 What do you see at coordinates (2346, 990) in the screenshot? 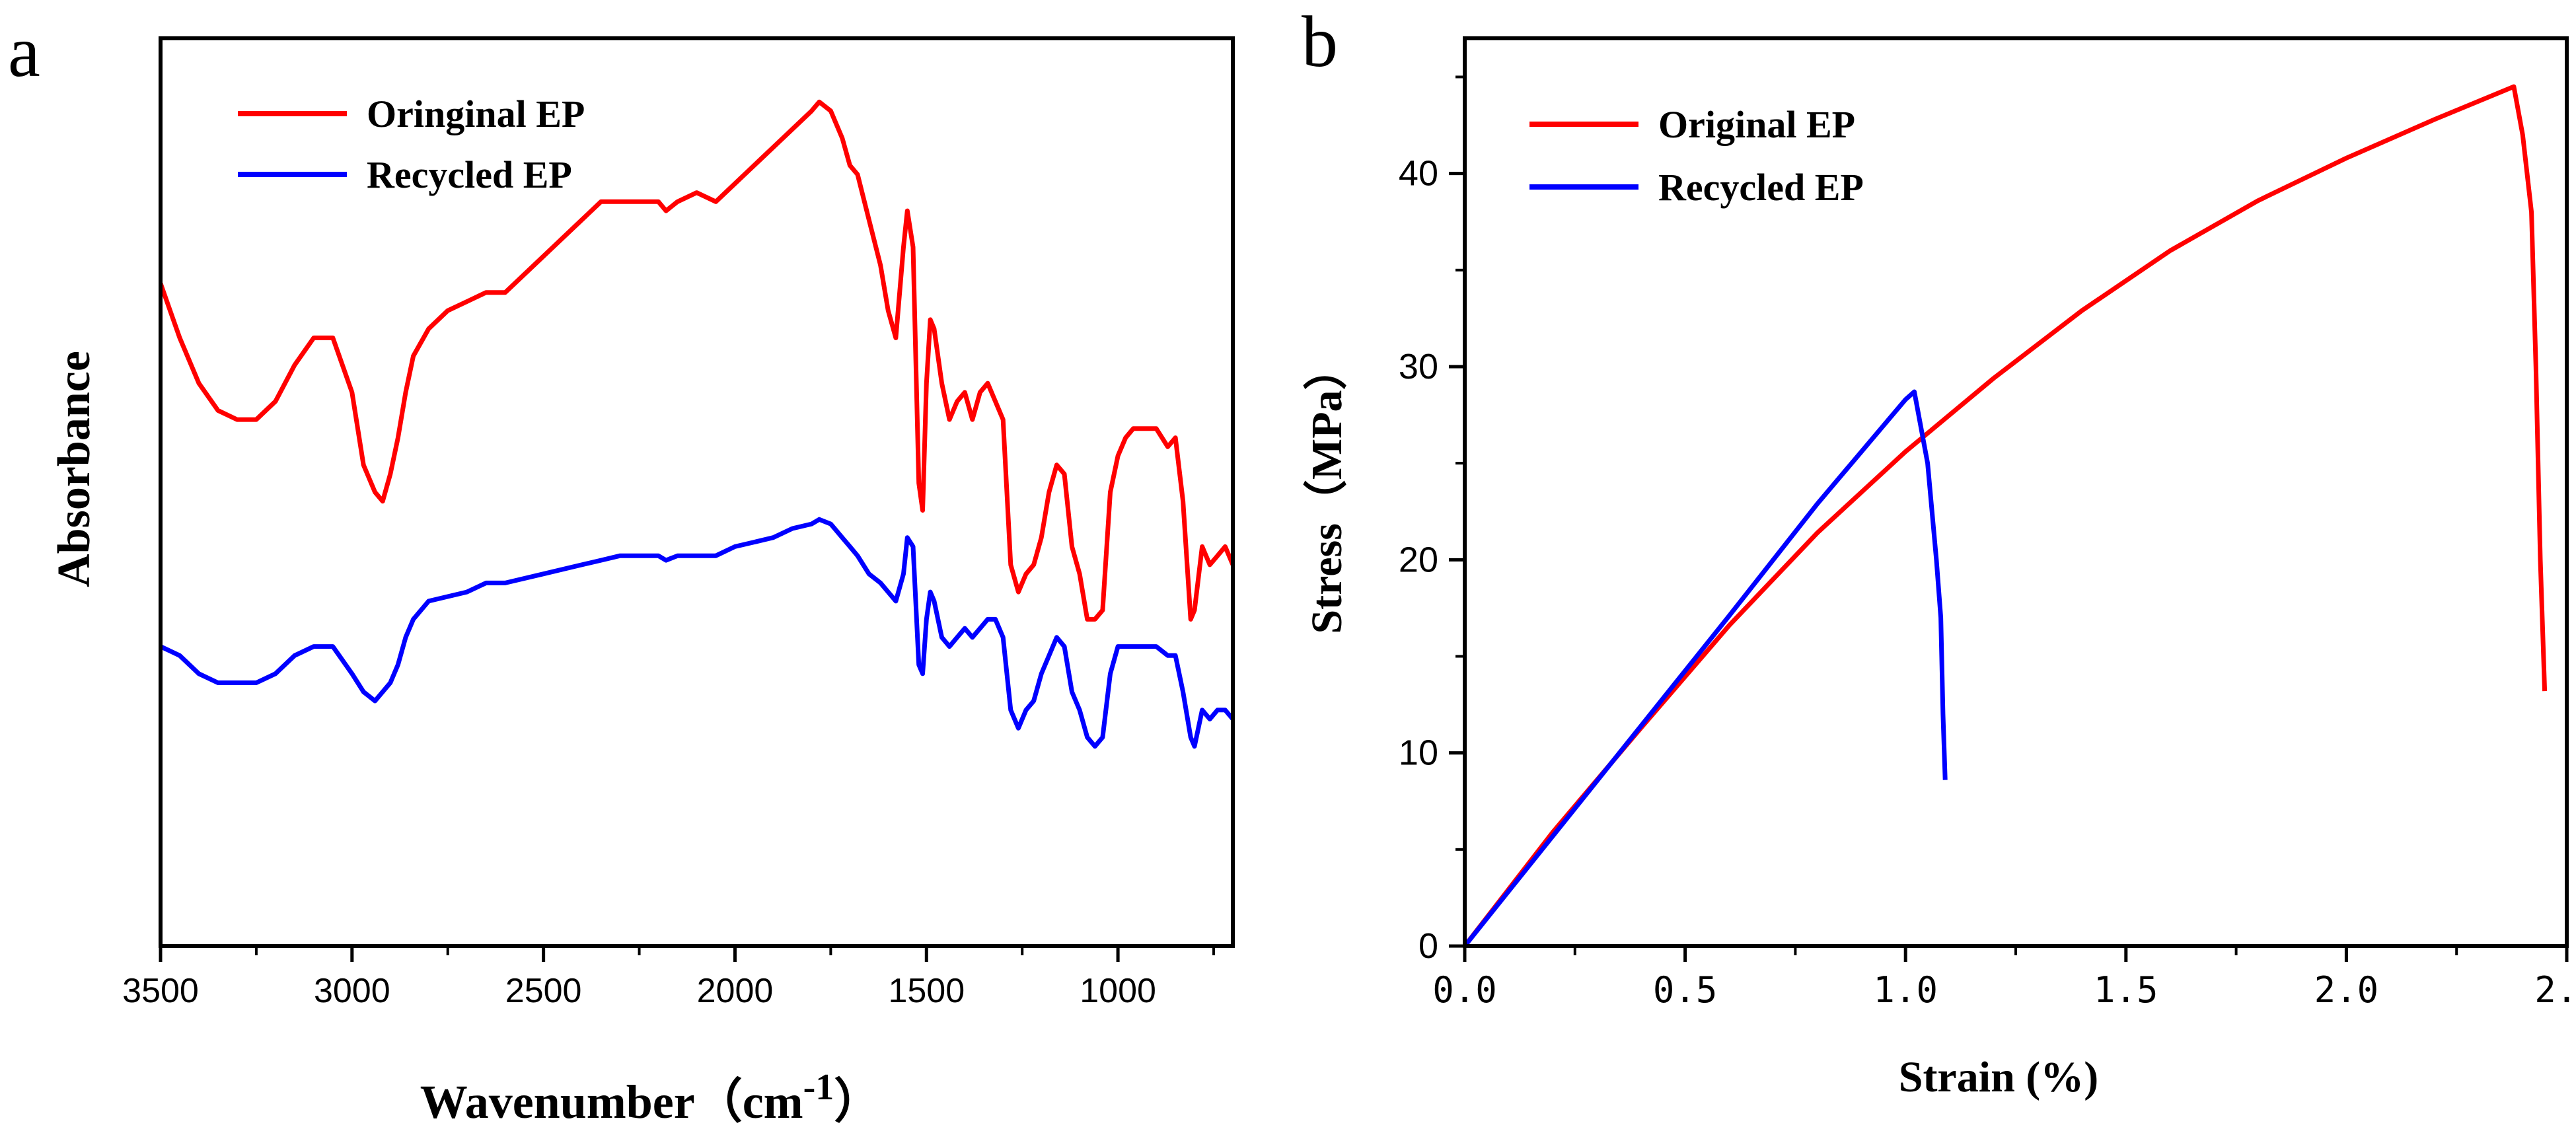
I see `x-tick-label: 2.0` at bounding box center [2346, 990].